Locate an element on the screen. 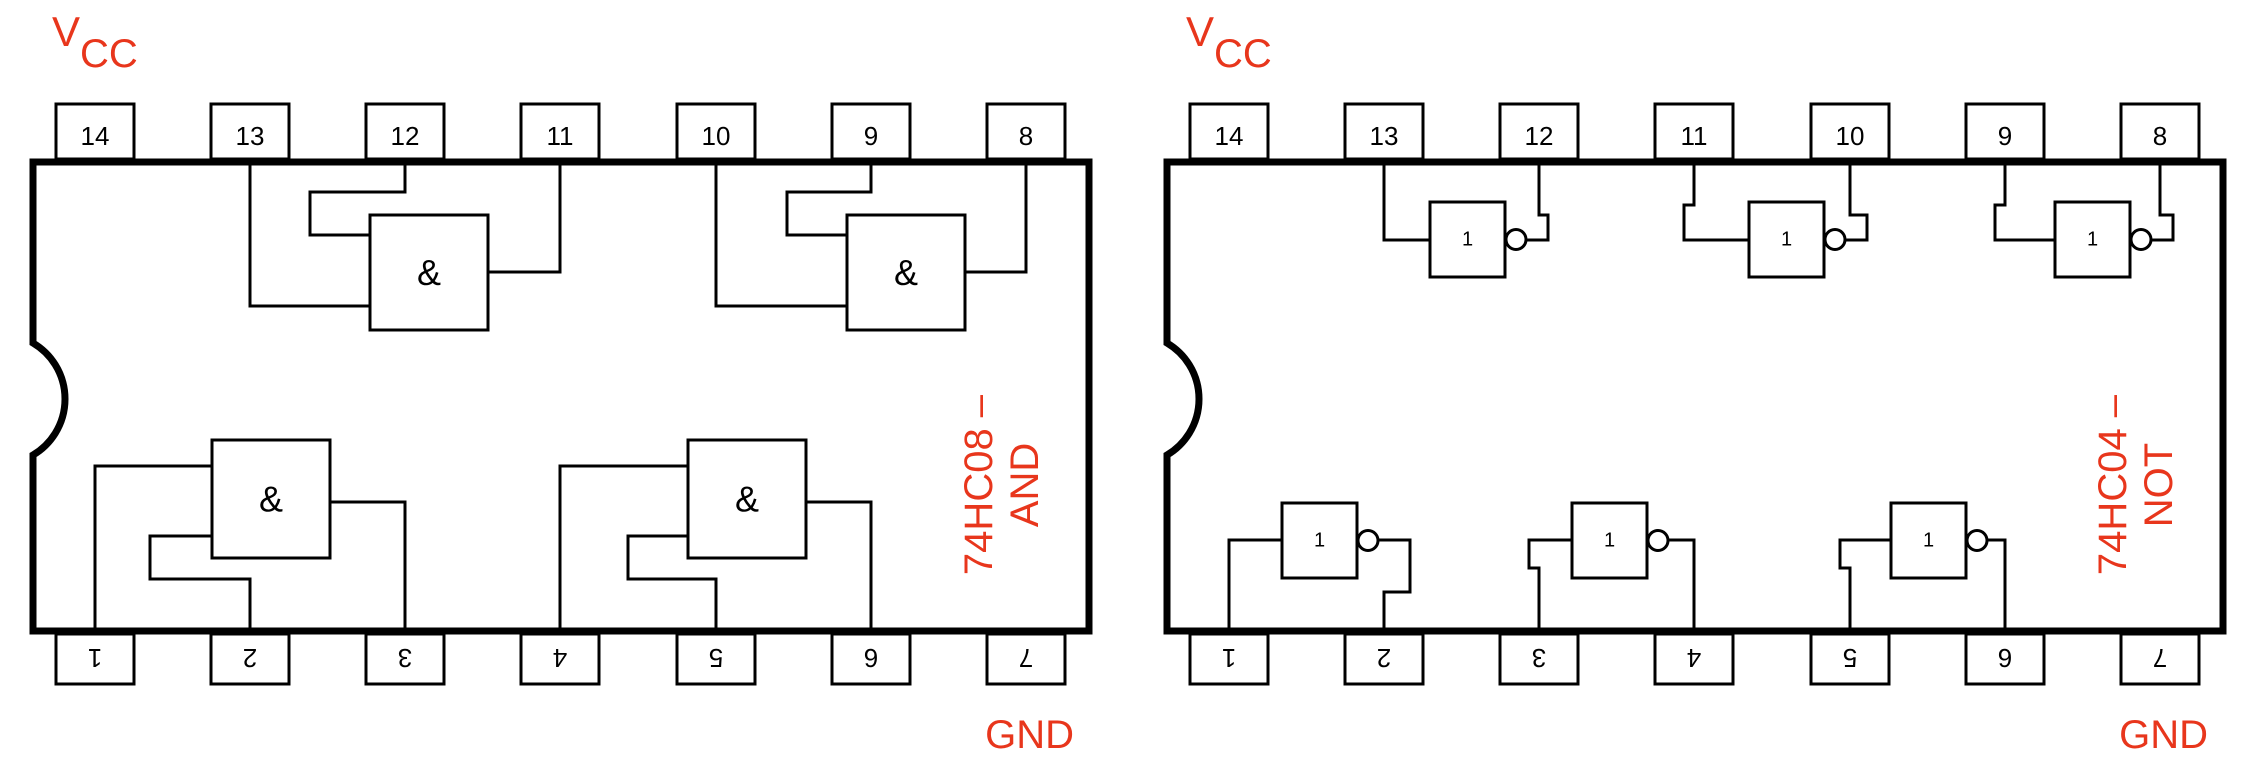  and-gate-c: & is located at coordinates (271, 499).